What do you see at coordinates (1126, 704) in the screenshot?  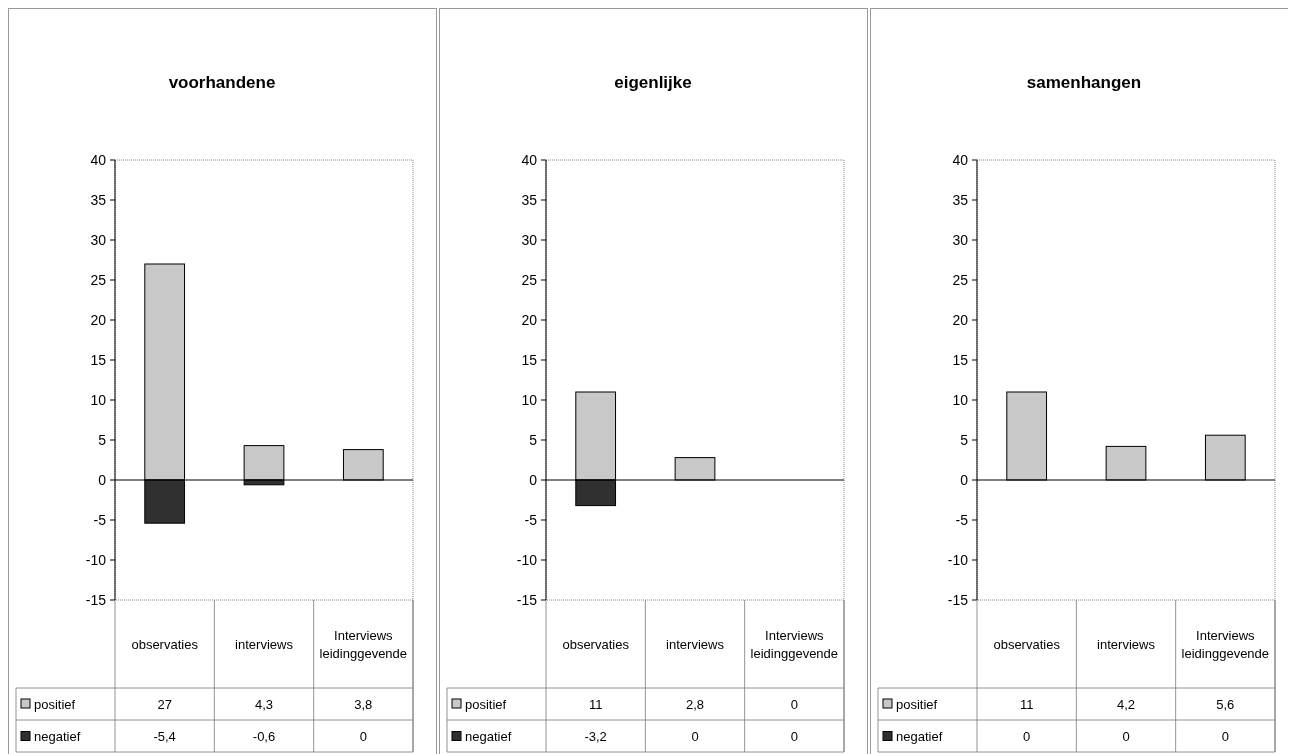 I see `data-label: 4,2` at bounding box center [1126, 704].